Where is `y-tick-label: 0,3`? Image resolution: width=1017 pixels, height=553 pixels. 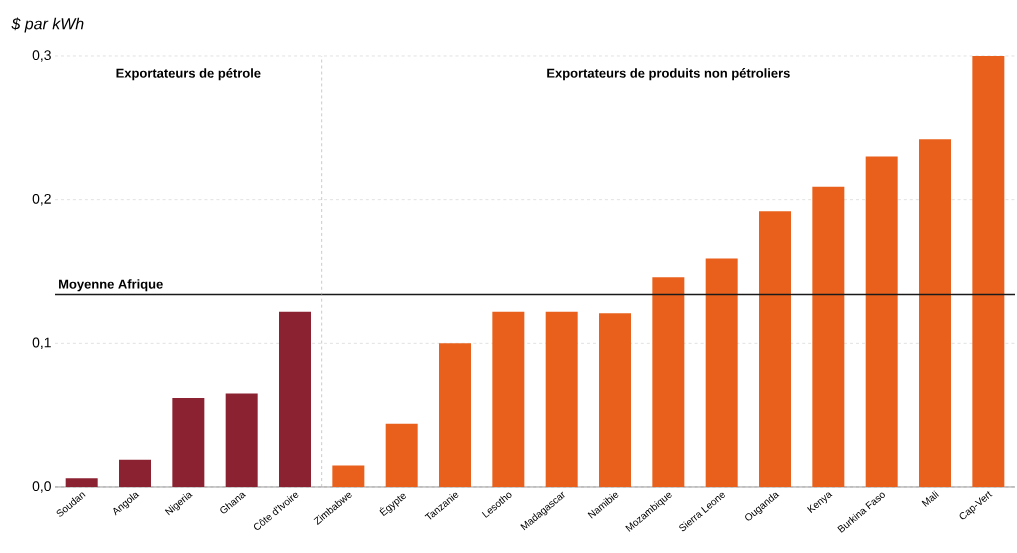 y-tick-label: 0,3 is located at coordinates (41, 56).